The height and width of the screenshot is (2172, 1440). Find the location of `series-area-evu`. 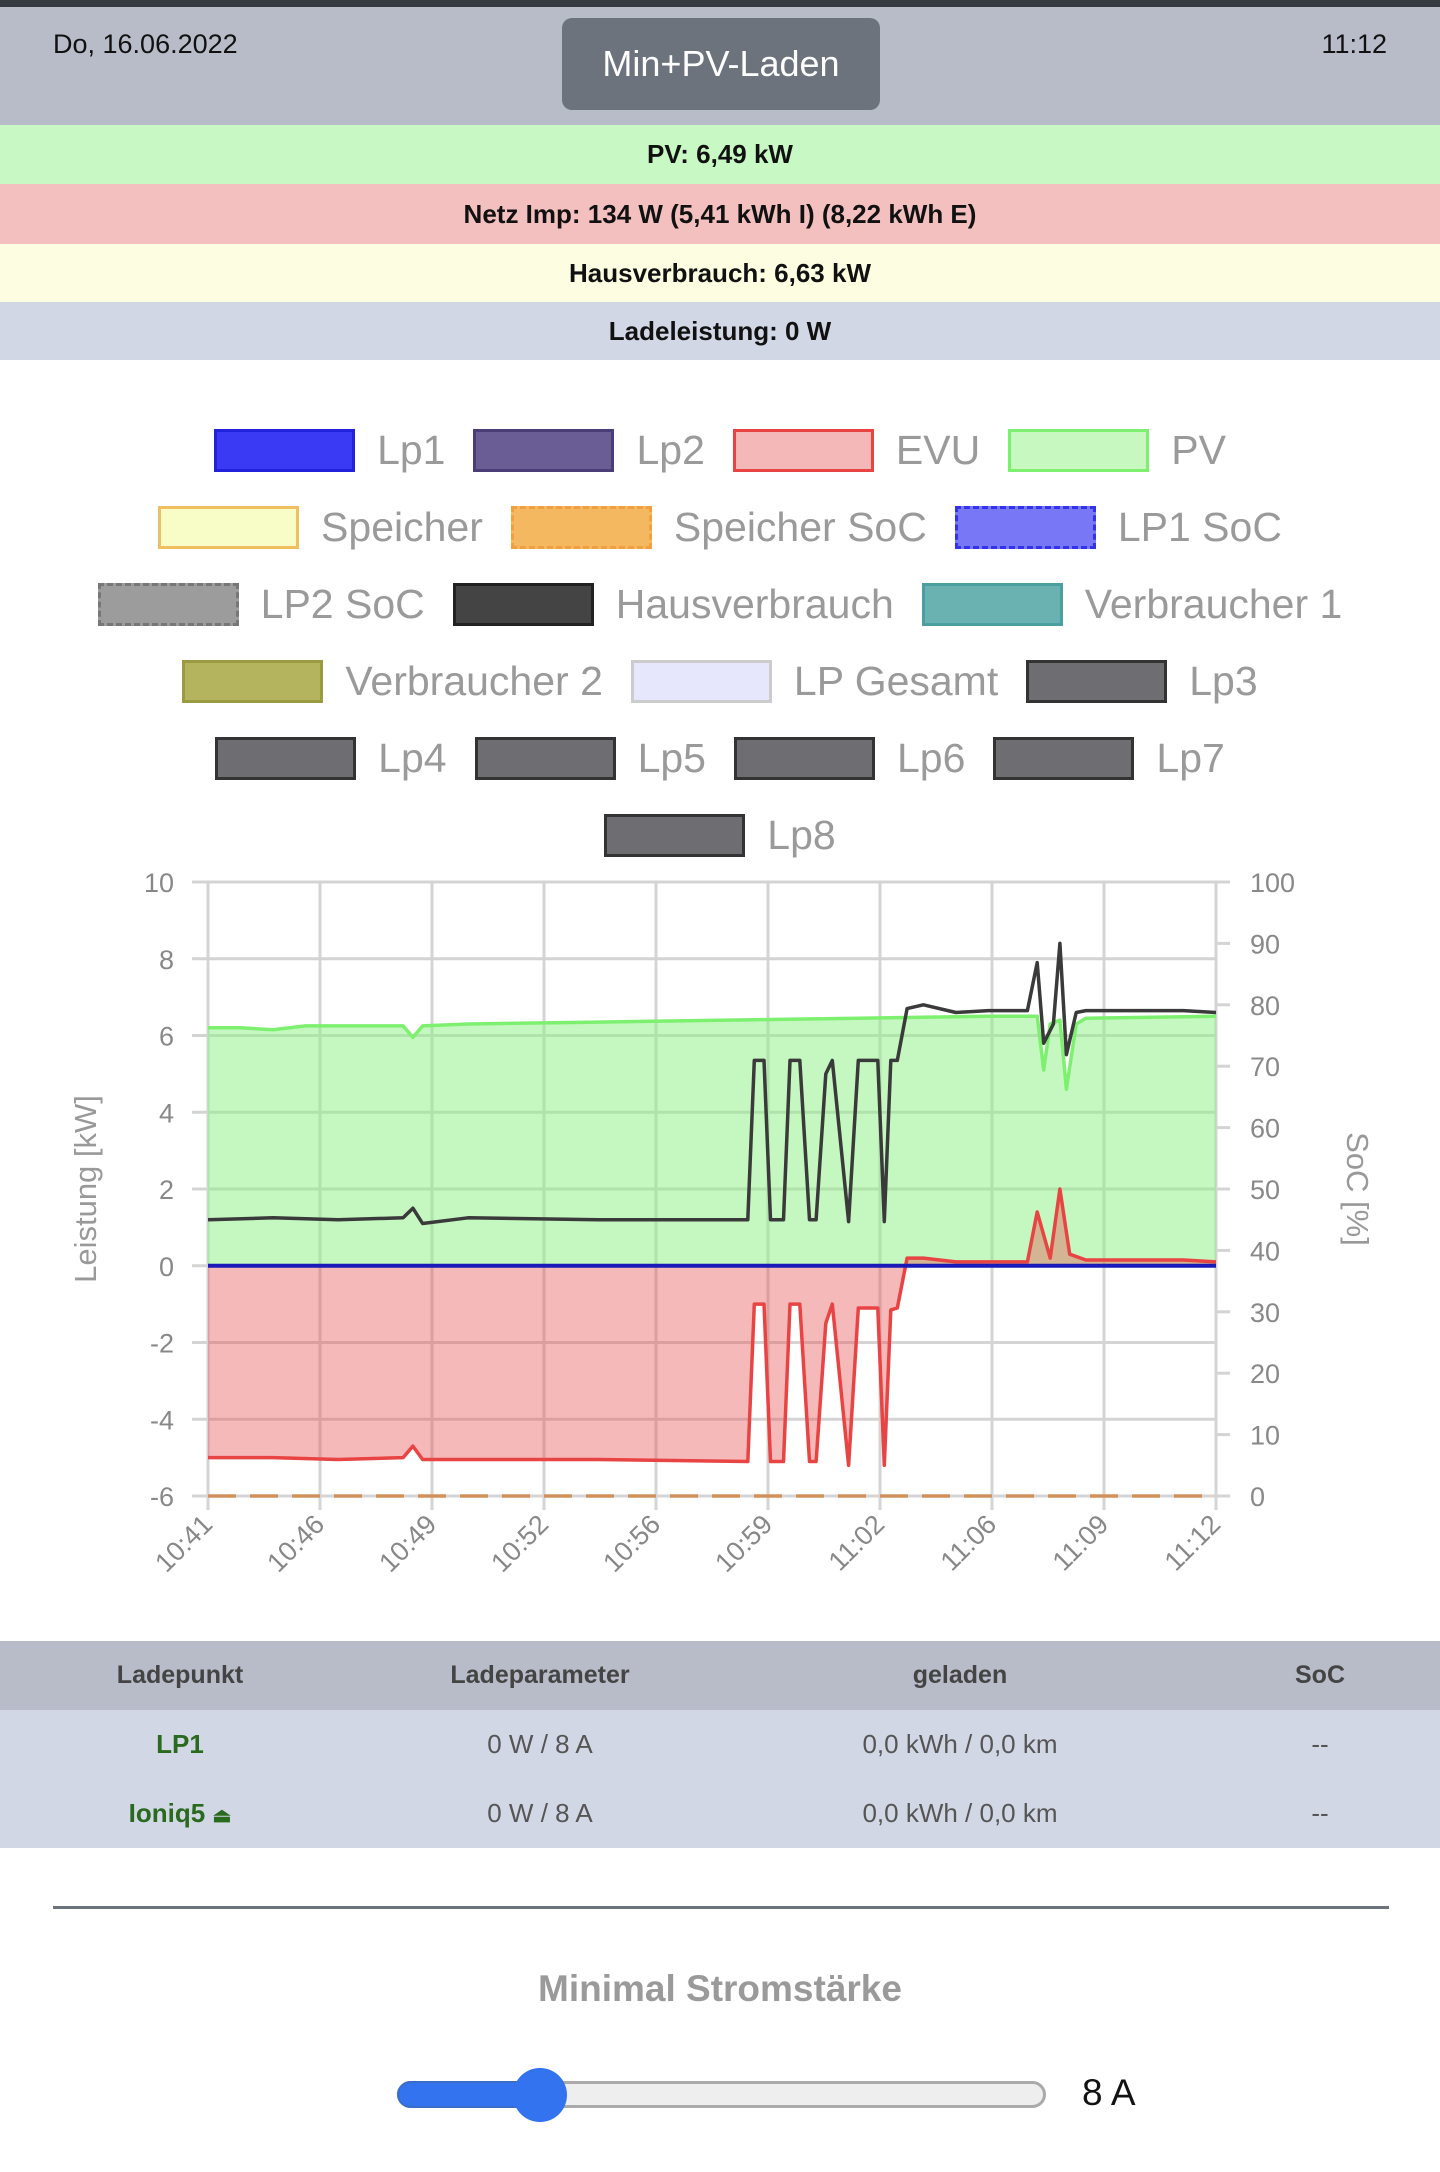

series-area-evu is located at coordinates (712, 1327).